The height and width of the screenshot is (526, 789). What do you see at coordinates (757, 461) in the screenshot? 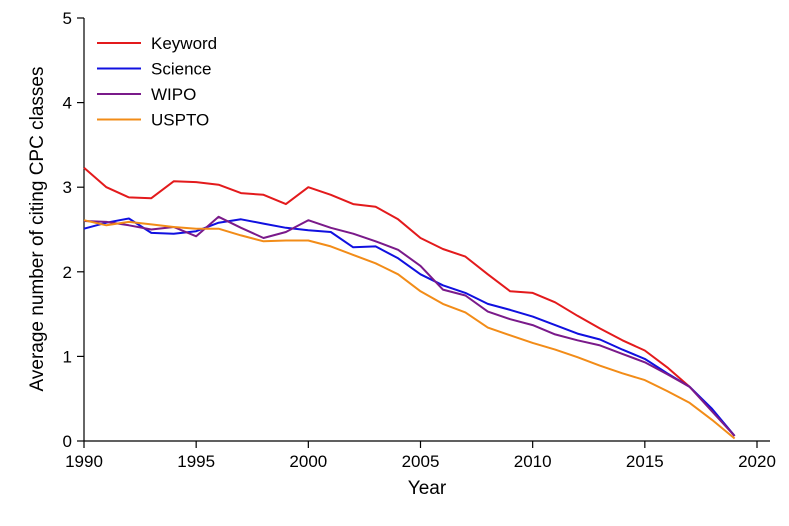
I see `x-tick-label: 2020` at bounding box center [757, 461].